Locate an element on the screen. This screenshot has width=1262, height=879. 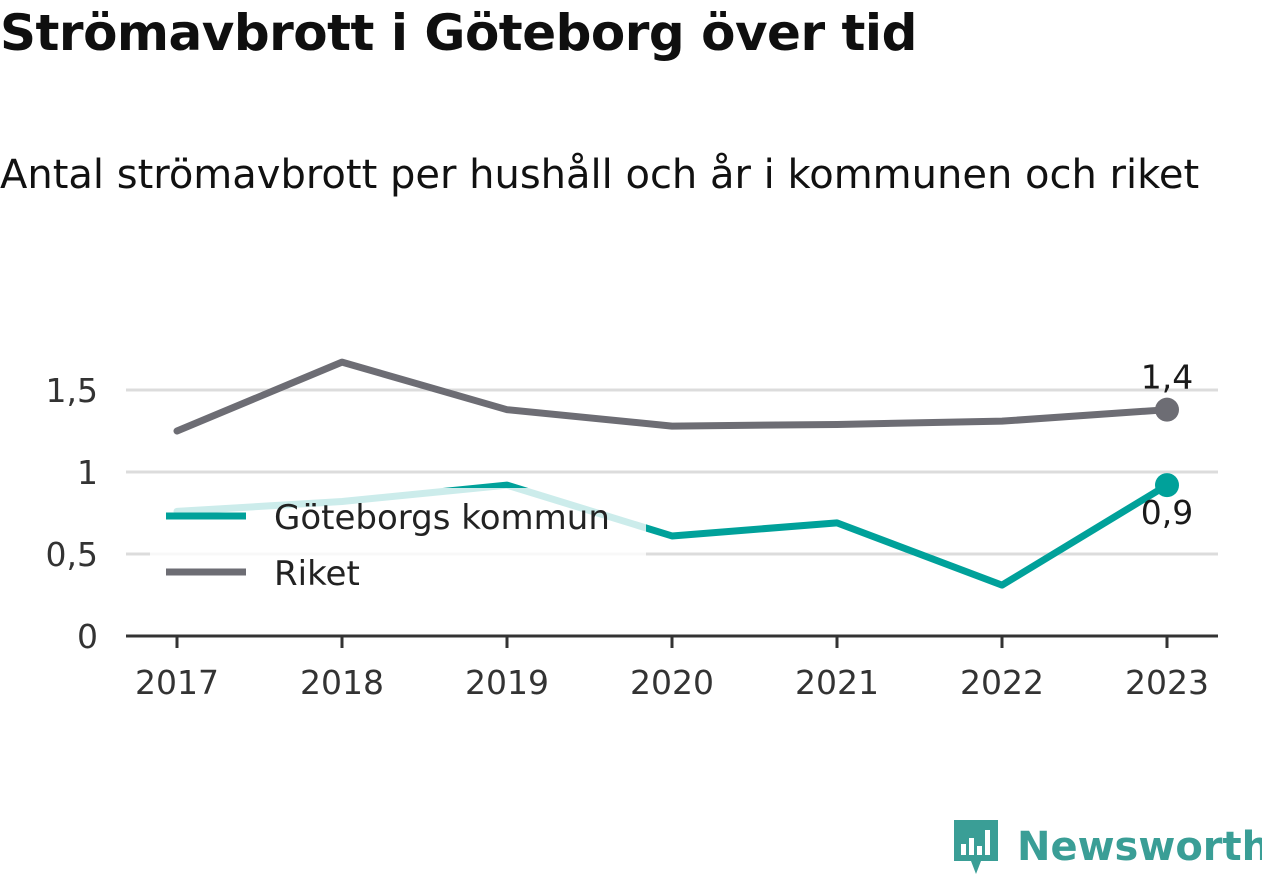
x-tick-label: 2022 is located at coordinates (1002, 682).